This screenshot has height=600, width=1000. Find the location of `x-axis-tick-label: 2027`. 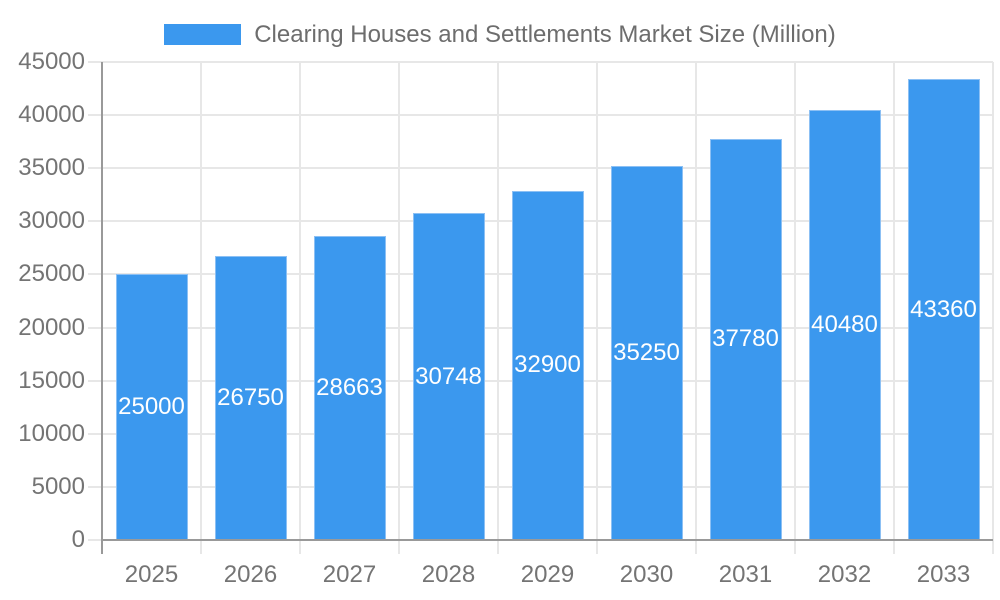

x-axis-tick-label: 2027 is located at coordinates (349, 574).